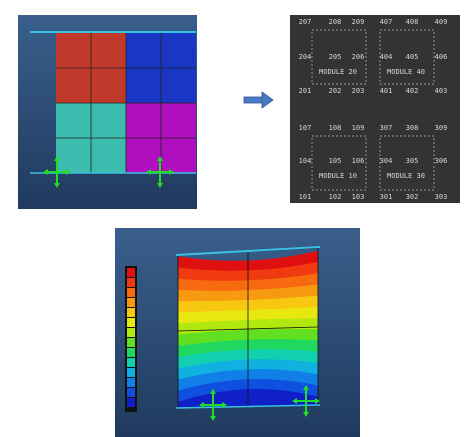 Image resolution: width=474 pixels, height=437 pixels. Describe the element at coordinates (305, 197) in the screenshot. I see `node-number: 101` at that location.